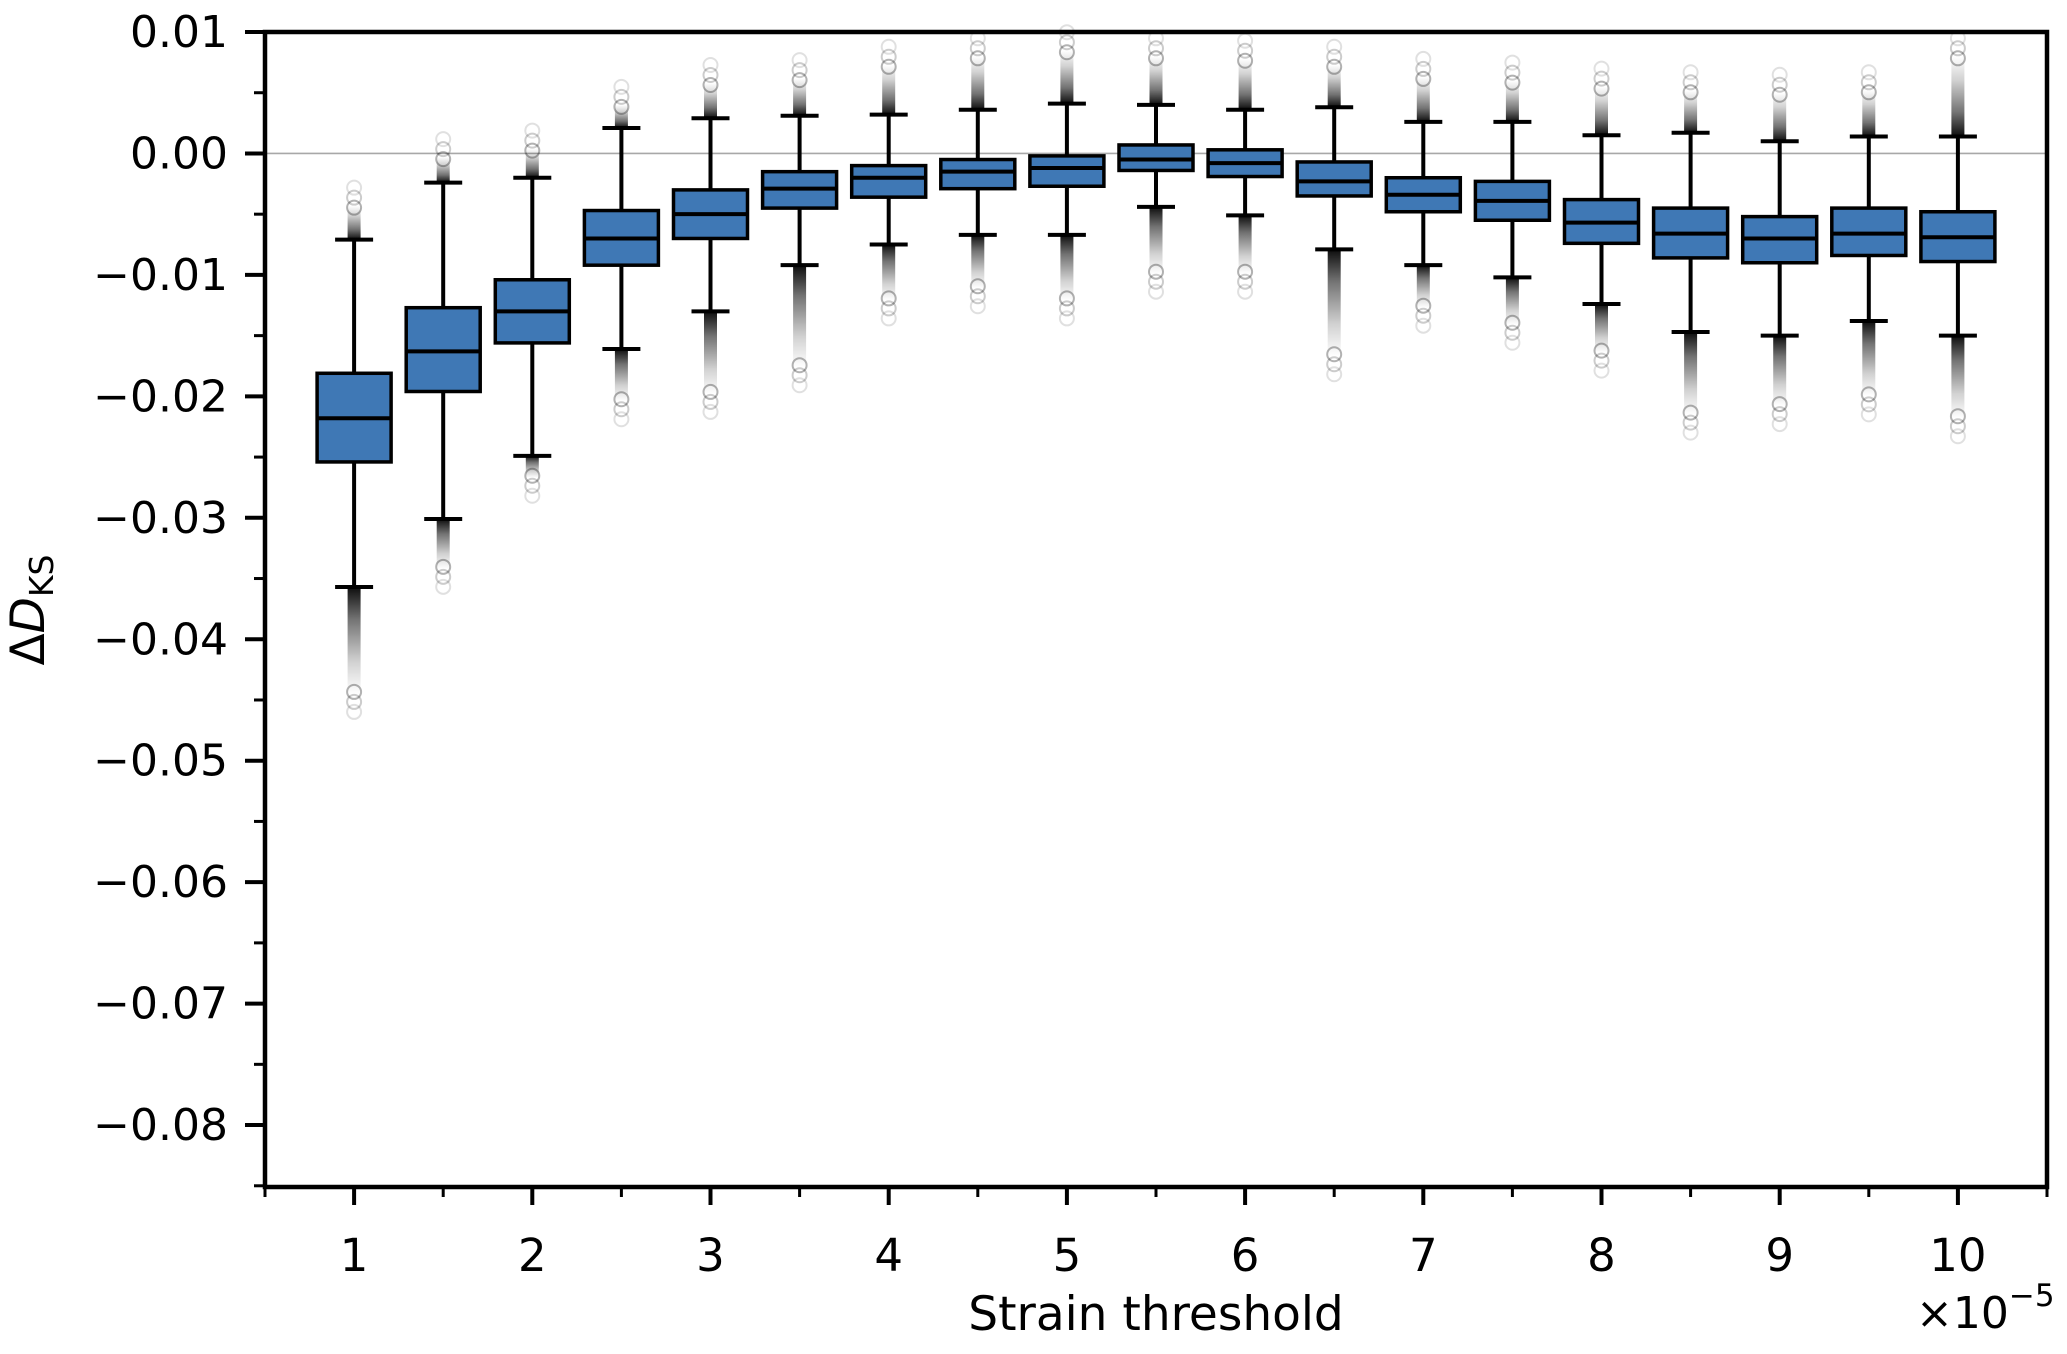  What do you see at coordinates (160, 639) in the screenshot?
I see `y-tick-label: −0.04` at bounding box center [160, 639].